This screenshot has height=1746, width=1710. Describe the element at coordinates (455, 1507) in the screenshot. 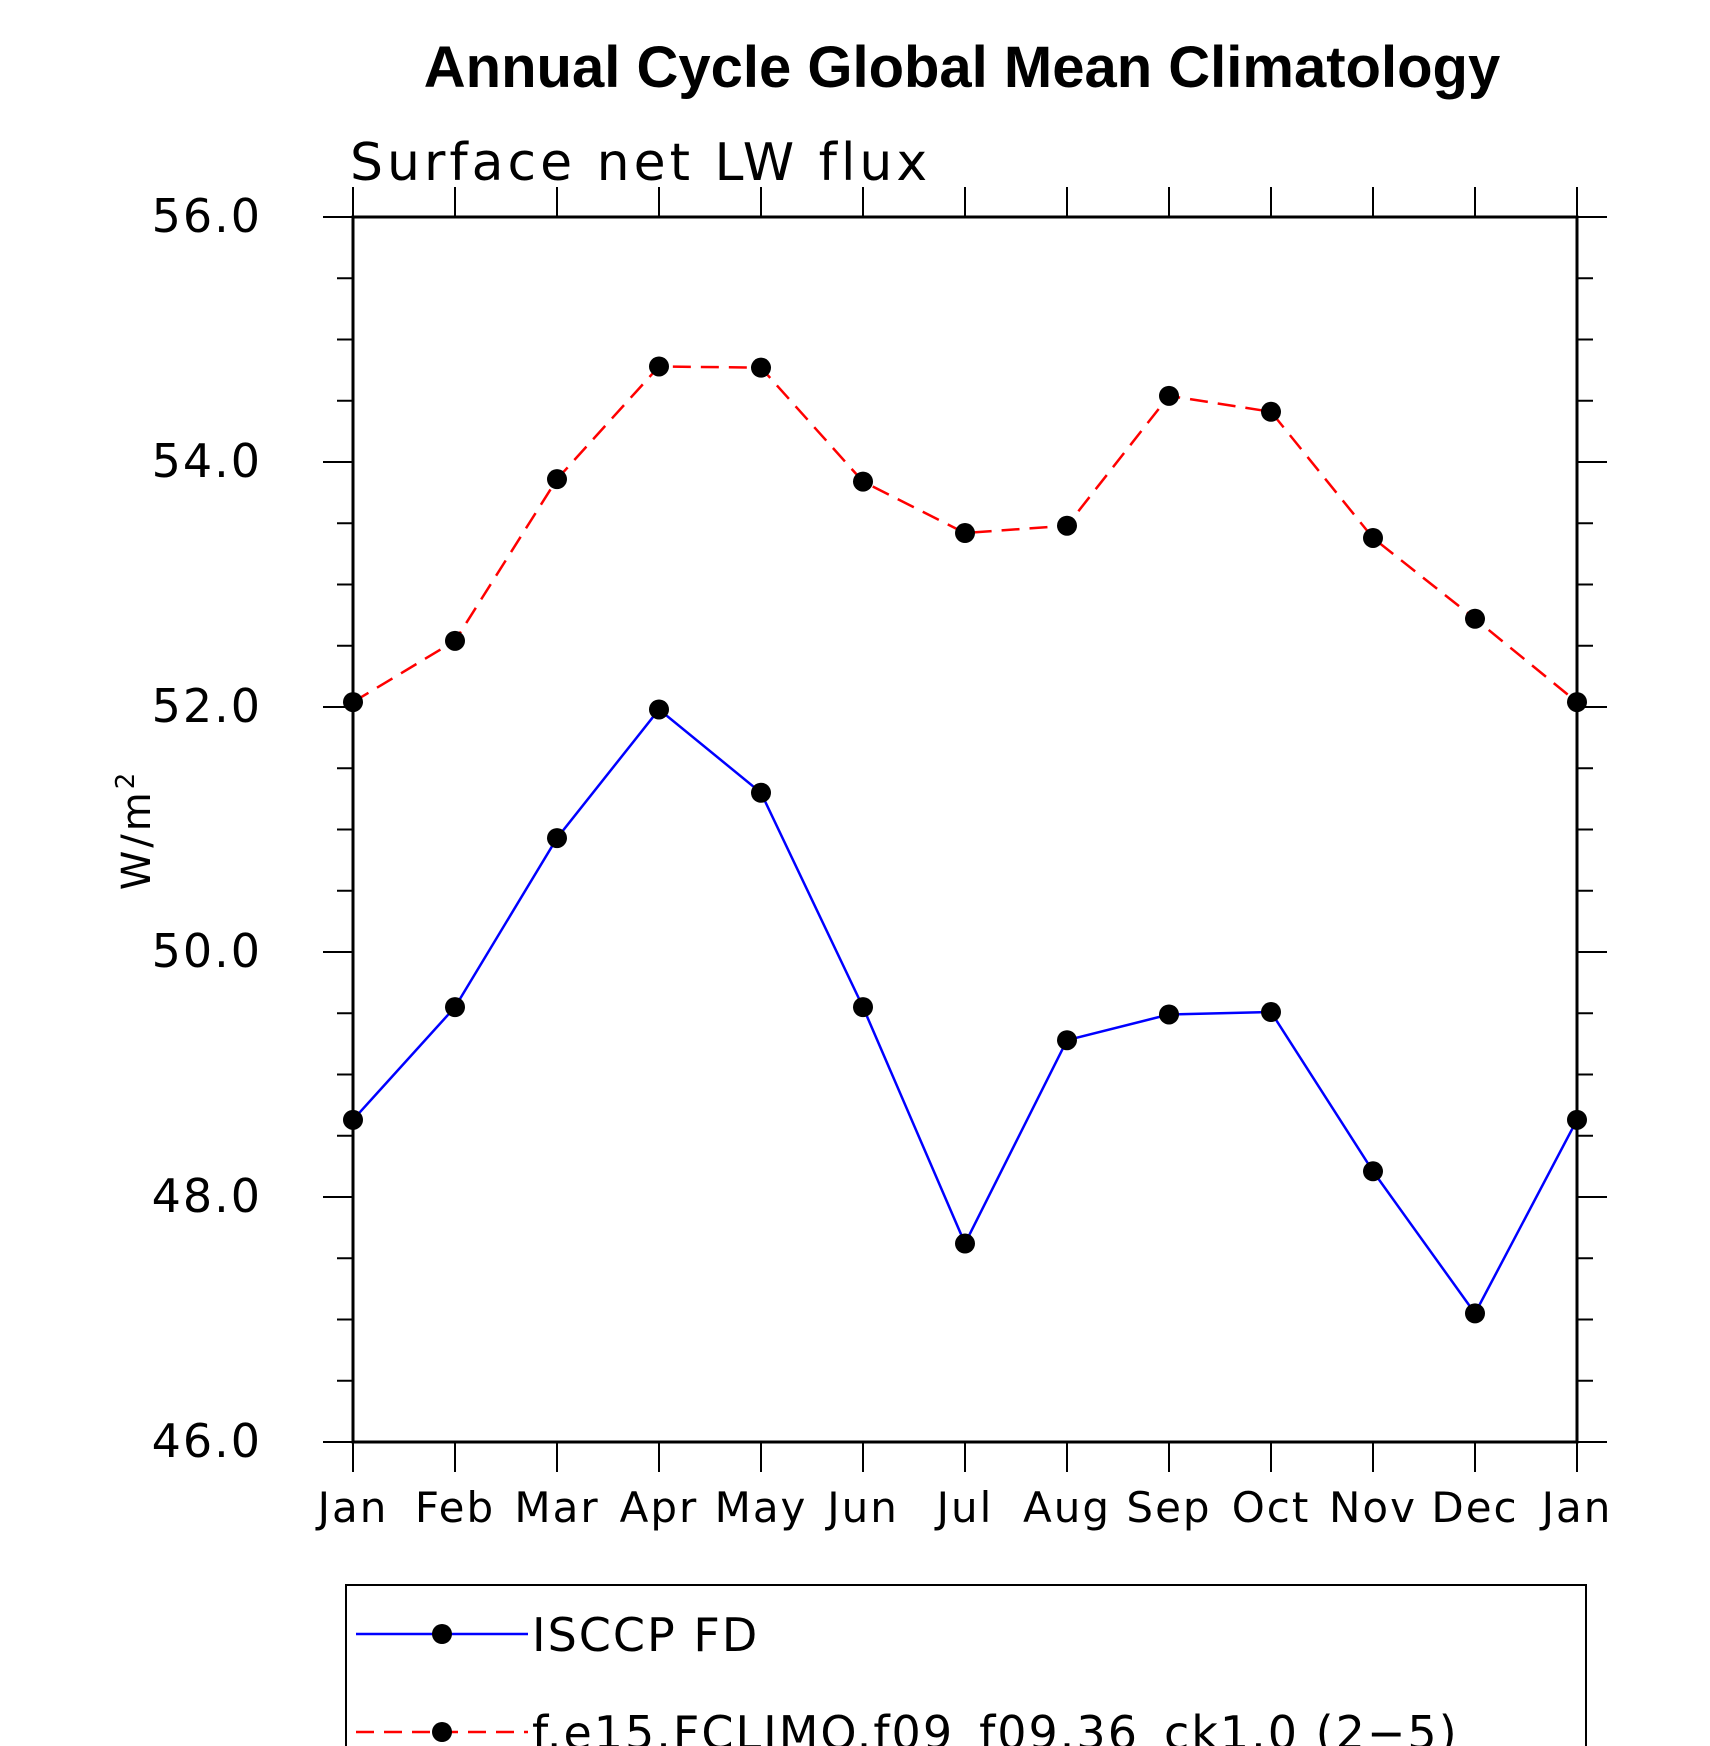

I see `x-tick-label: Feb` at that location.